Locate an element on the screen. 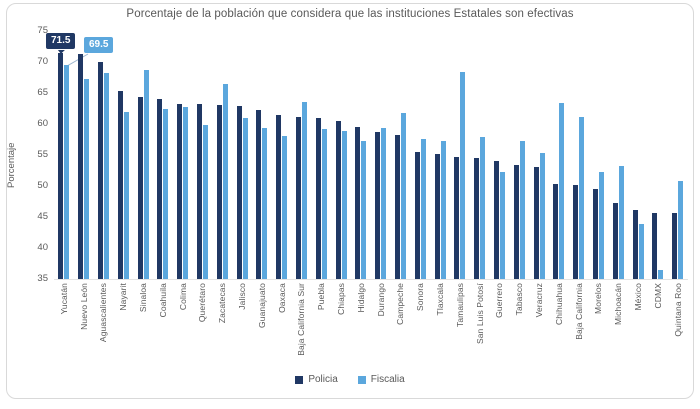 The width and height of the screenshot is (700, 409). bar-fiscalia-sinaloa is located at coordinates (146, 174).